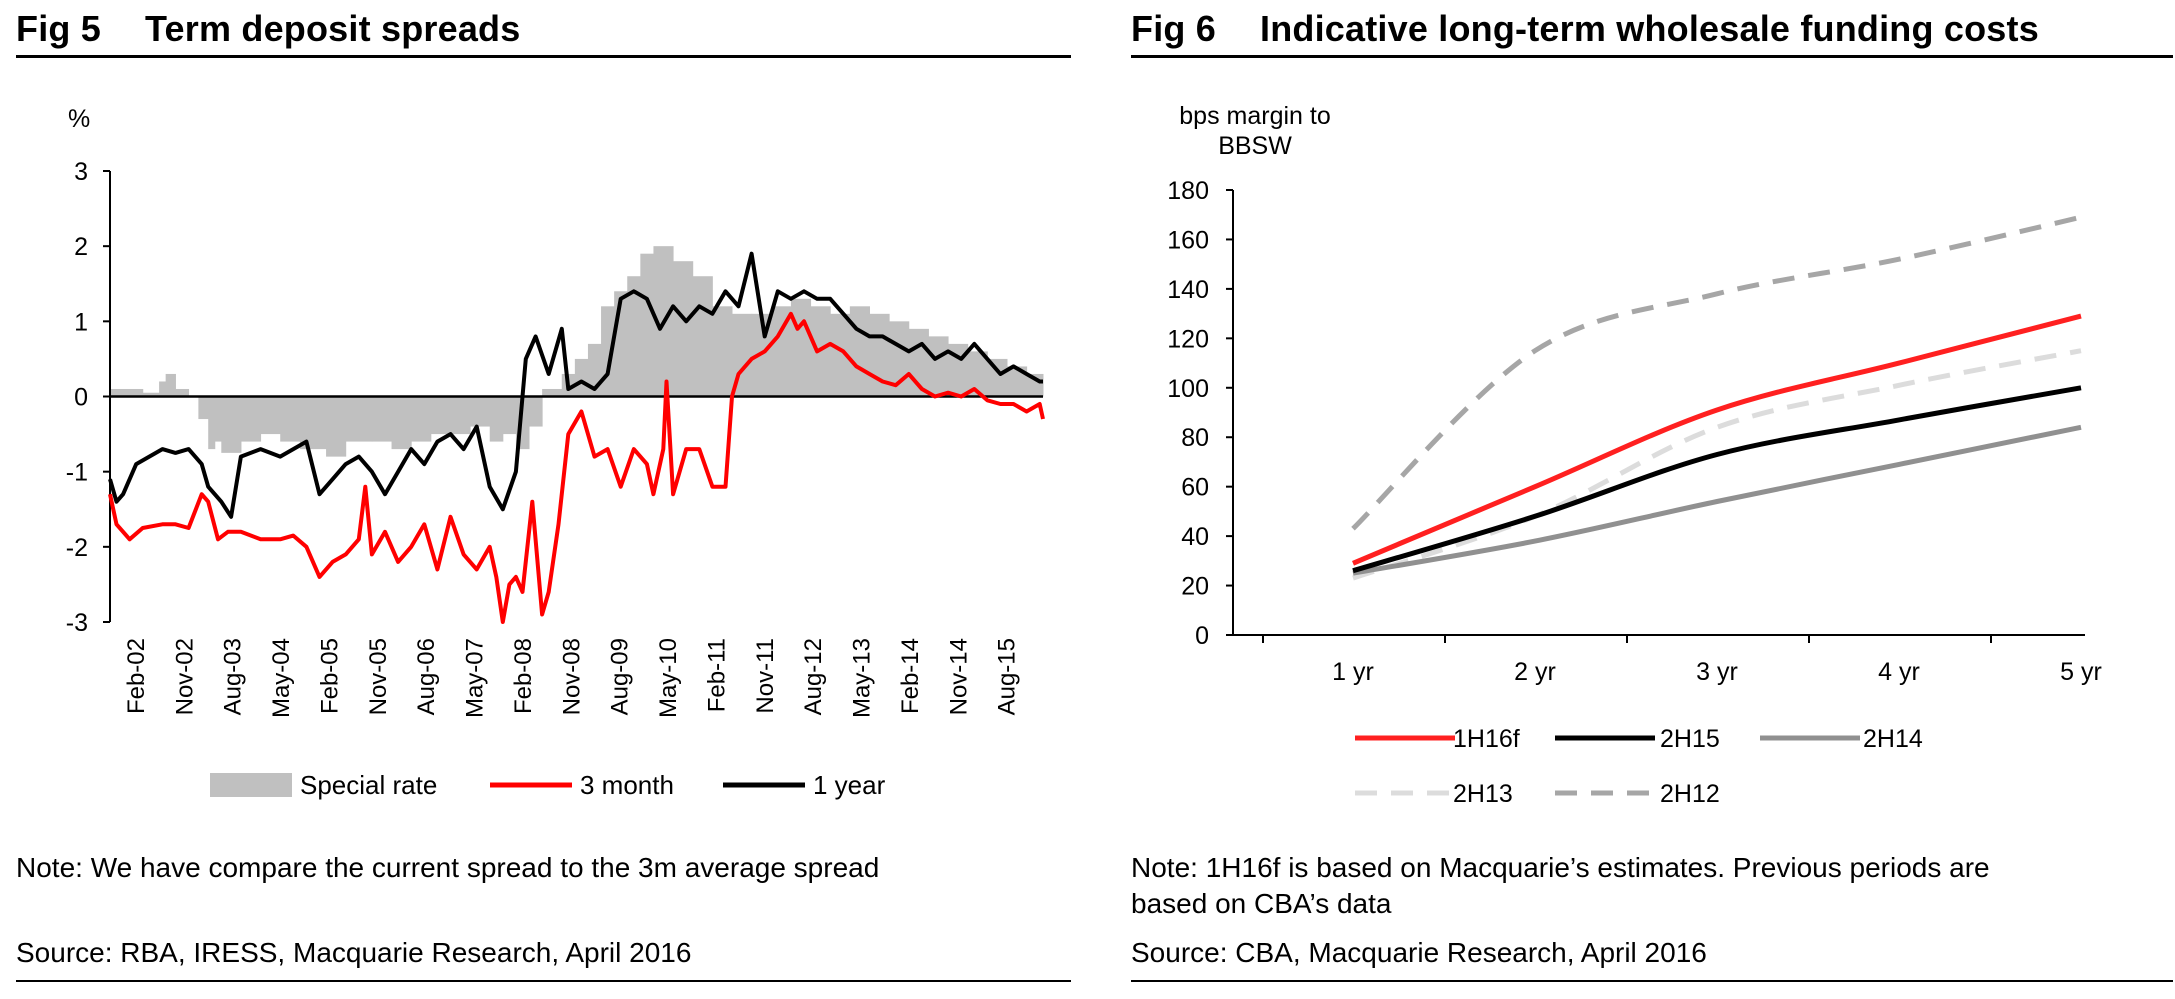 The width and height of the screenshot is (2175, 999). What do you see at coordinates (1637, 794) in the screenshot?
I see `fig6-legend-item-2h12: 2H12` at bounding box center [1637, 794].